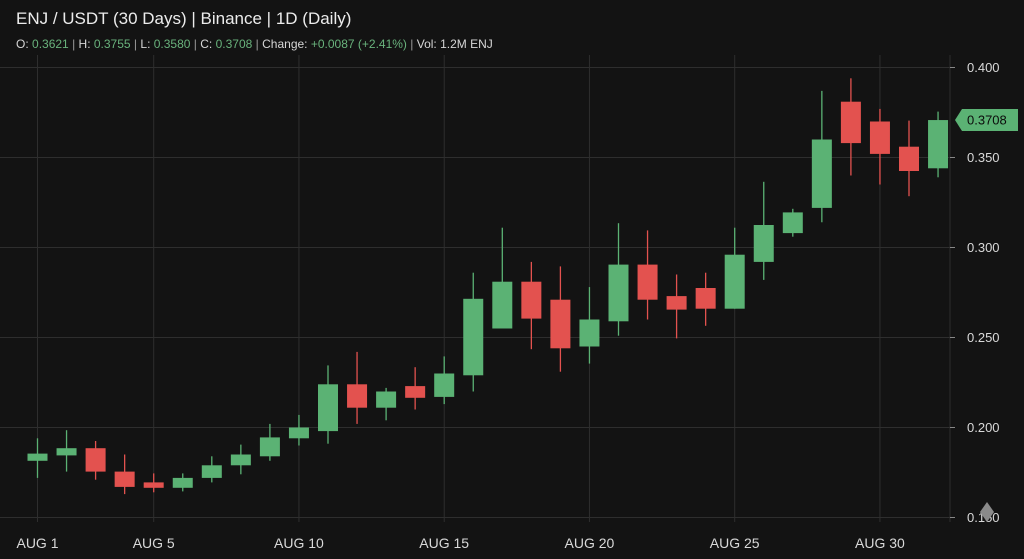 The width and height of the screenshot is (1024, 559). What do you see at coordinates (358, 44) in the screenshot?
I see `change-value: +0.0087 (+2.41%)` at bounding box center [358, 44].